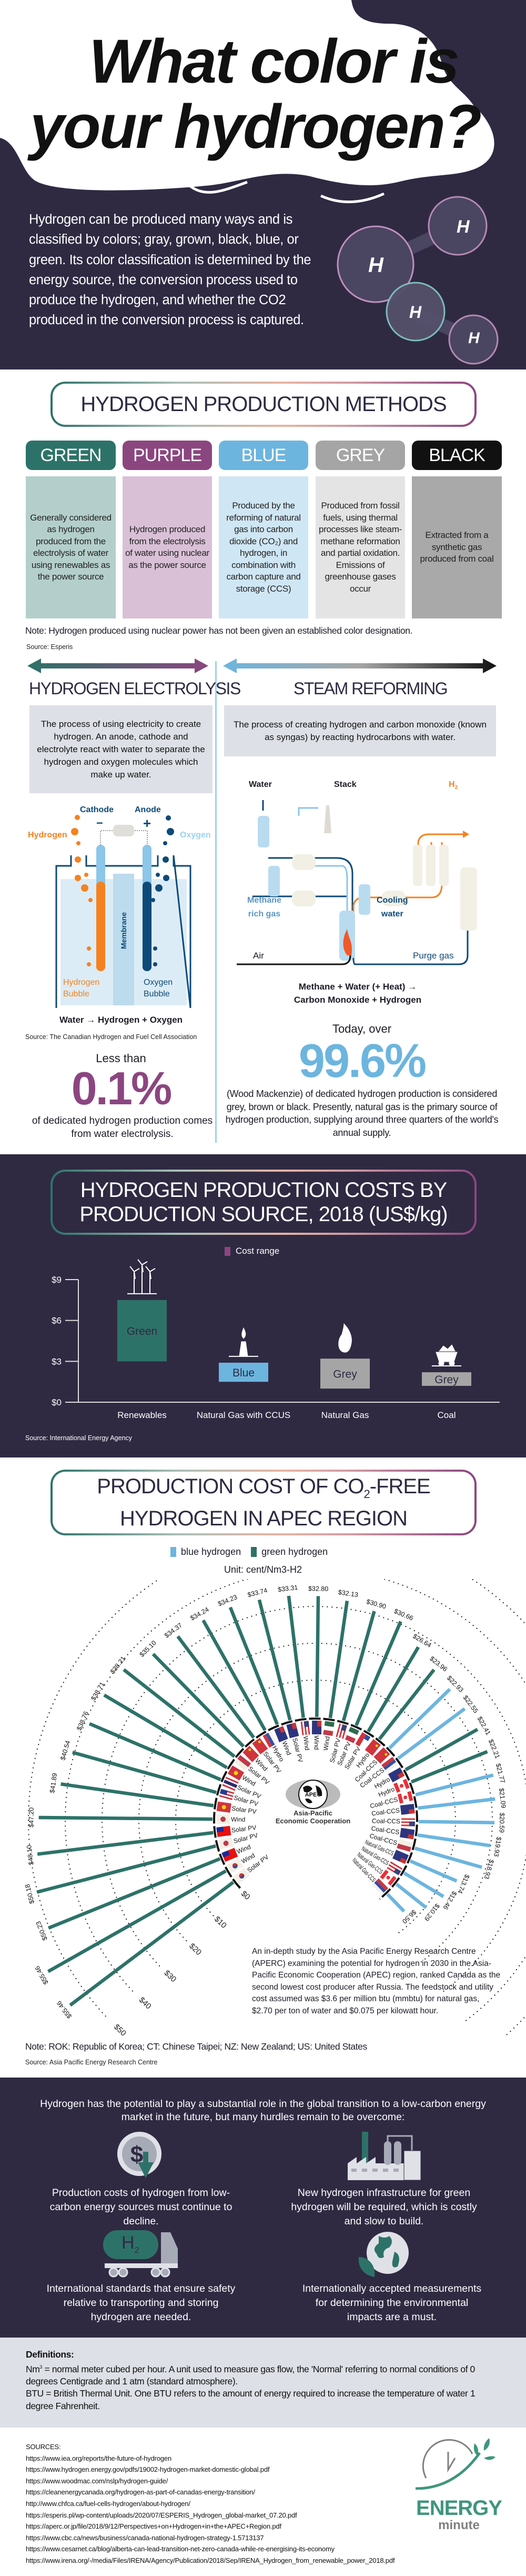 The width and height of the screenshot is (526, 2576). I want to click on coal-cart-icon, so click(446, 1355).